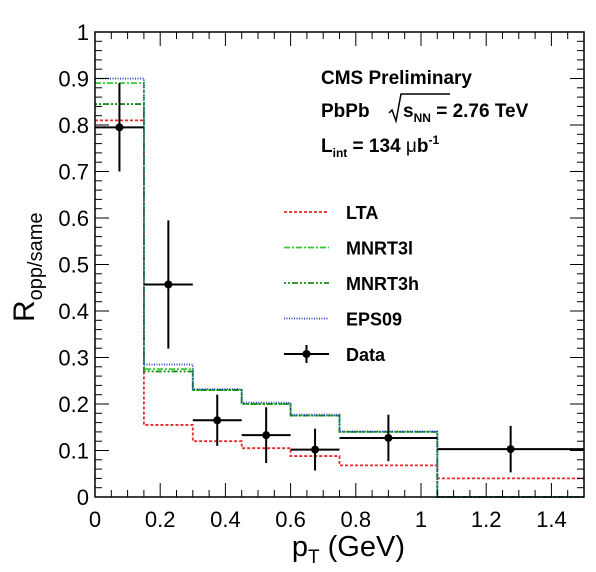 Image resolution: width=596 pixels, height=572 pixels. I want to click on x-tick-label: 0.4, so click(225, 519).